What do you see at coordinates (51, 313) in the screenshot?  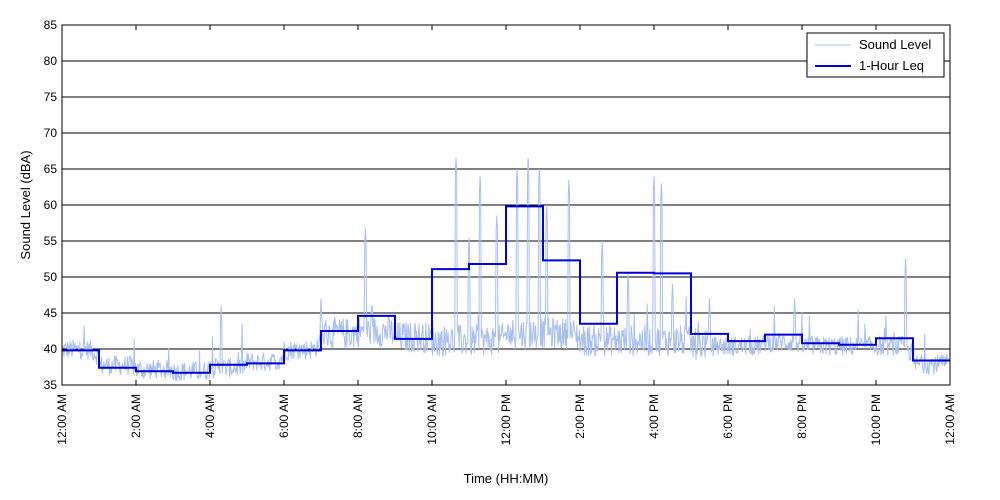 I see `y-tick-label: 45` at bounding box center [51, 313].